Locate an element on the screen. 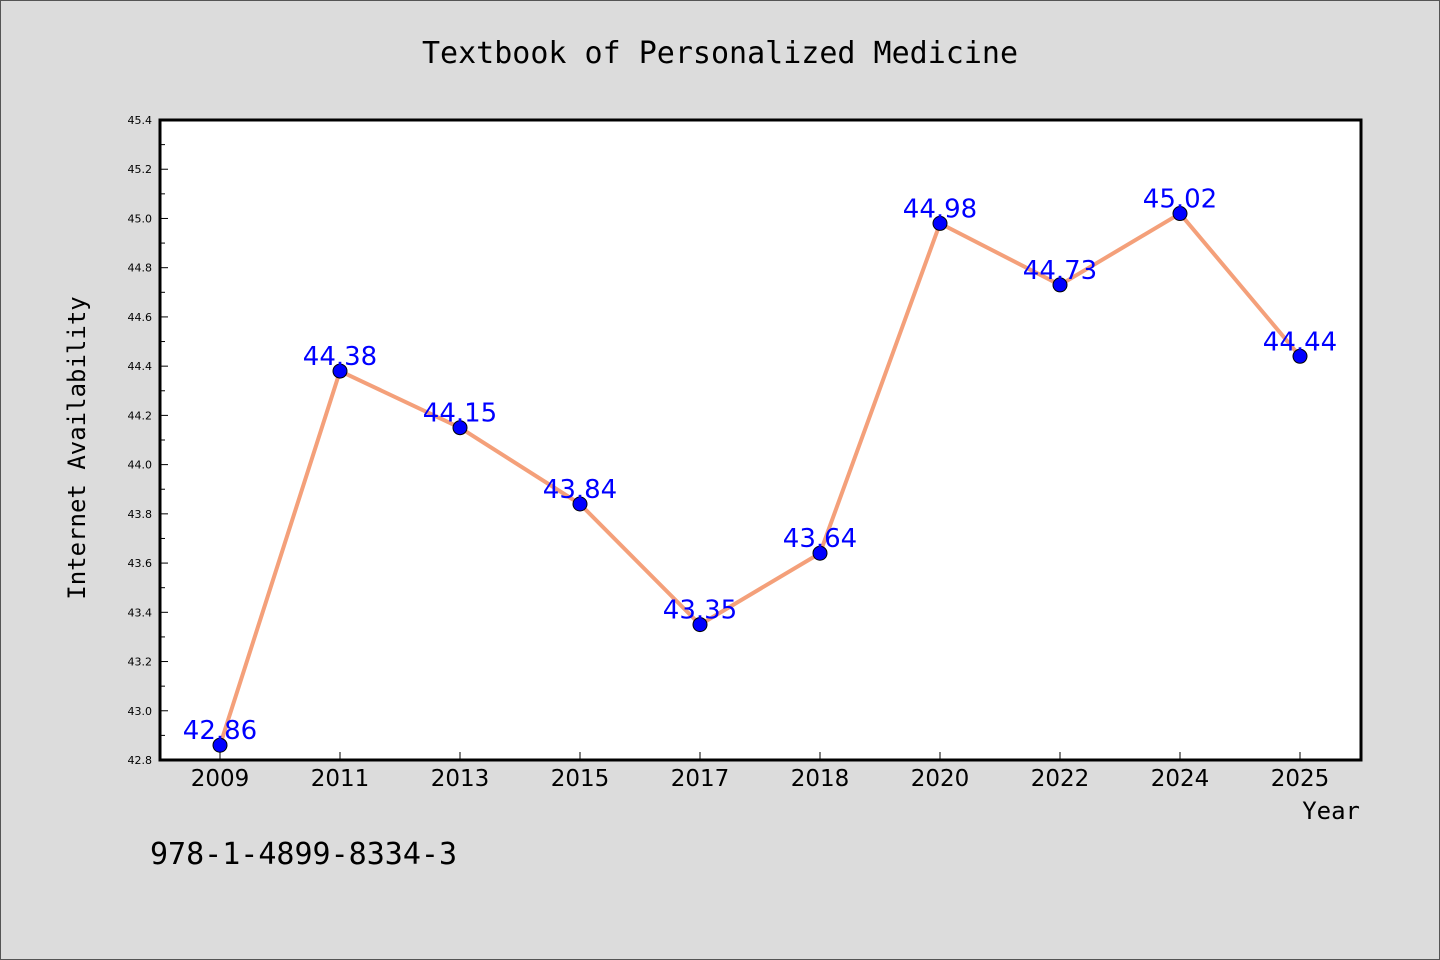 This screenshot has width=1440, height=960. y-tick-label: 44.8 is located at coordinates (140, 268).